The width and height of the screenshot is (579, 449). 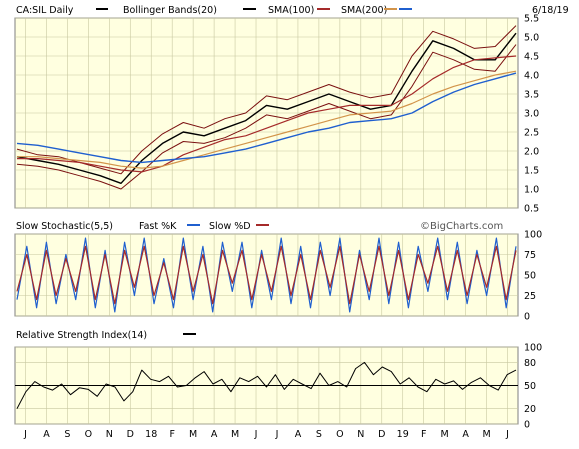 I want to click on rsi-y-ticks: 100 80 50 20 0, so click(x=533, y=387).